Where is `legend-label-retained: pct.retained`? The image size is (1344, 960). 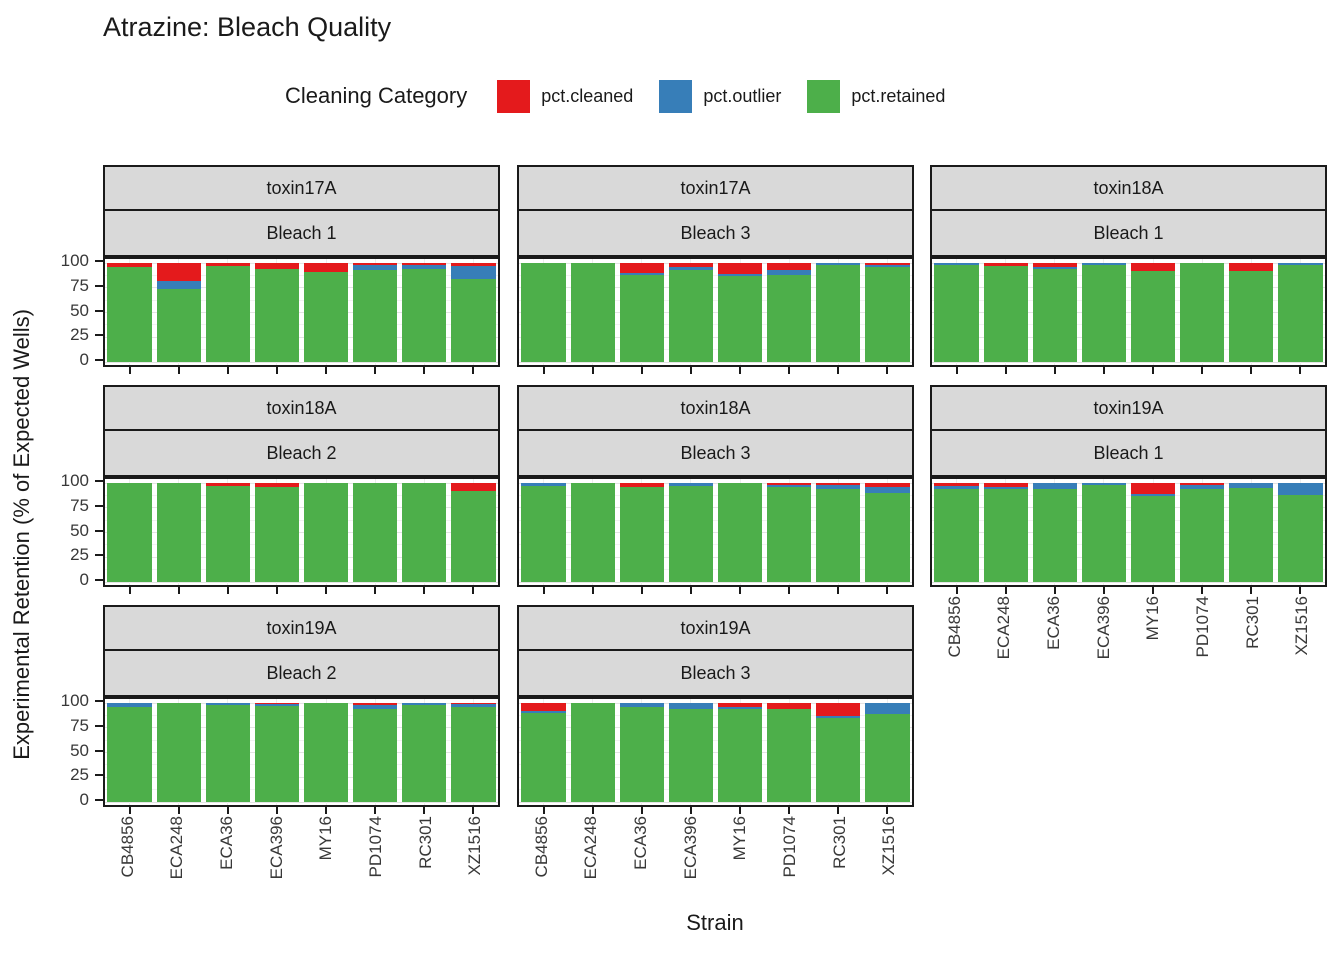
legend-label-retained: pct.retained is located at coordinates (898, 95).